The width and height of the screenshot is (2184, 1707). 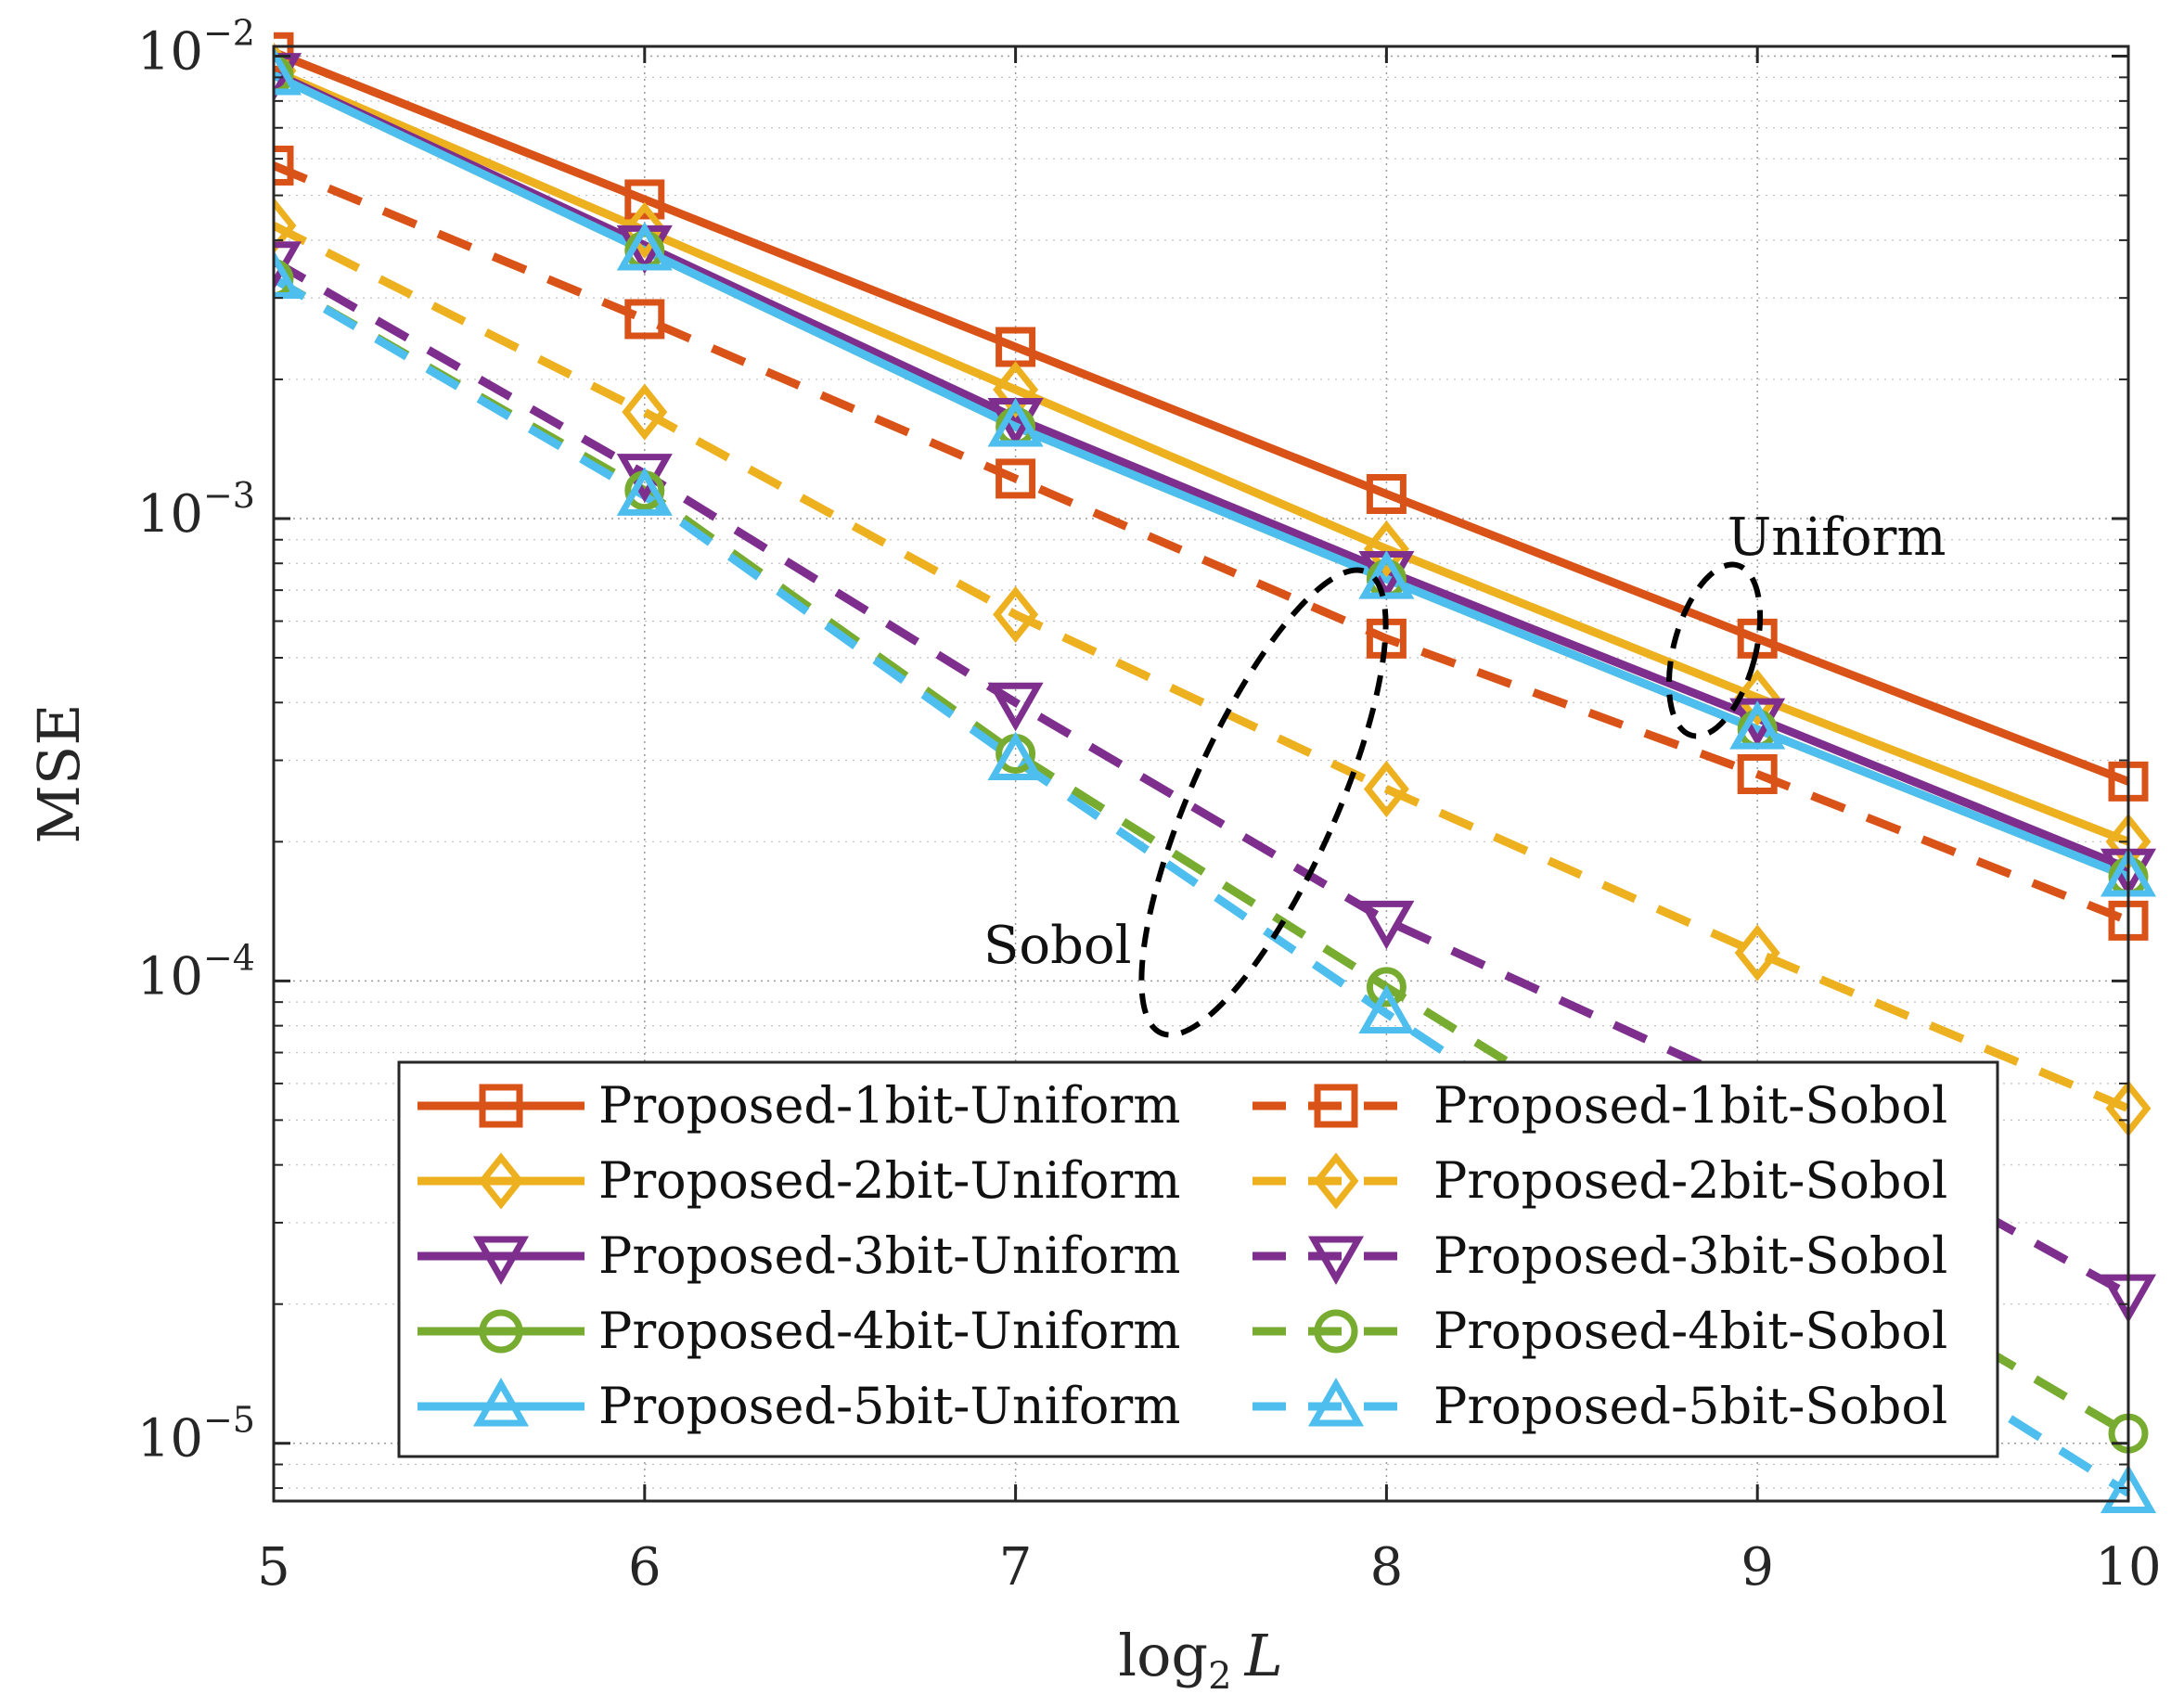 What do you see at coordinates (889, 1180) in the screenshot?
I see `legend-label-proposed-2bit-uniform: Proposed-2bit-Uniform` at bounding box center [889, 1180].